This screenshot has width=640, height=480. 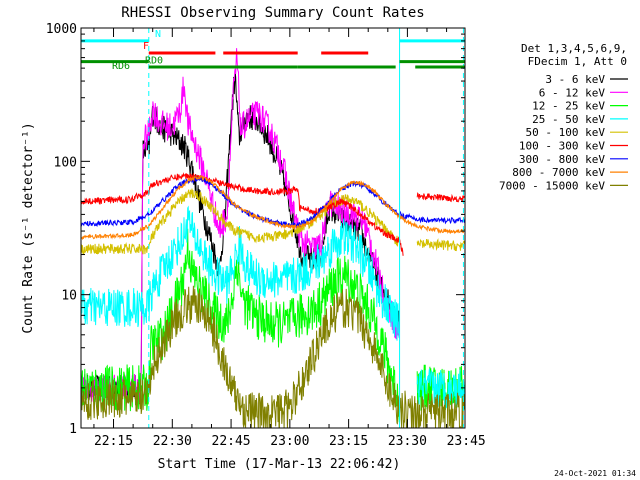 What do you see at coordinates (272, 13) in the screenshot?
I see `chart-title: RHESSI Observing Summary Count Rates` at bounding box center [272, 13].